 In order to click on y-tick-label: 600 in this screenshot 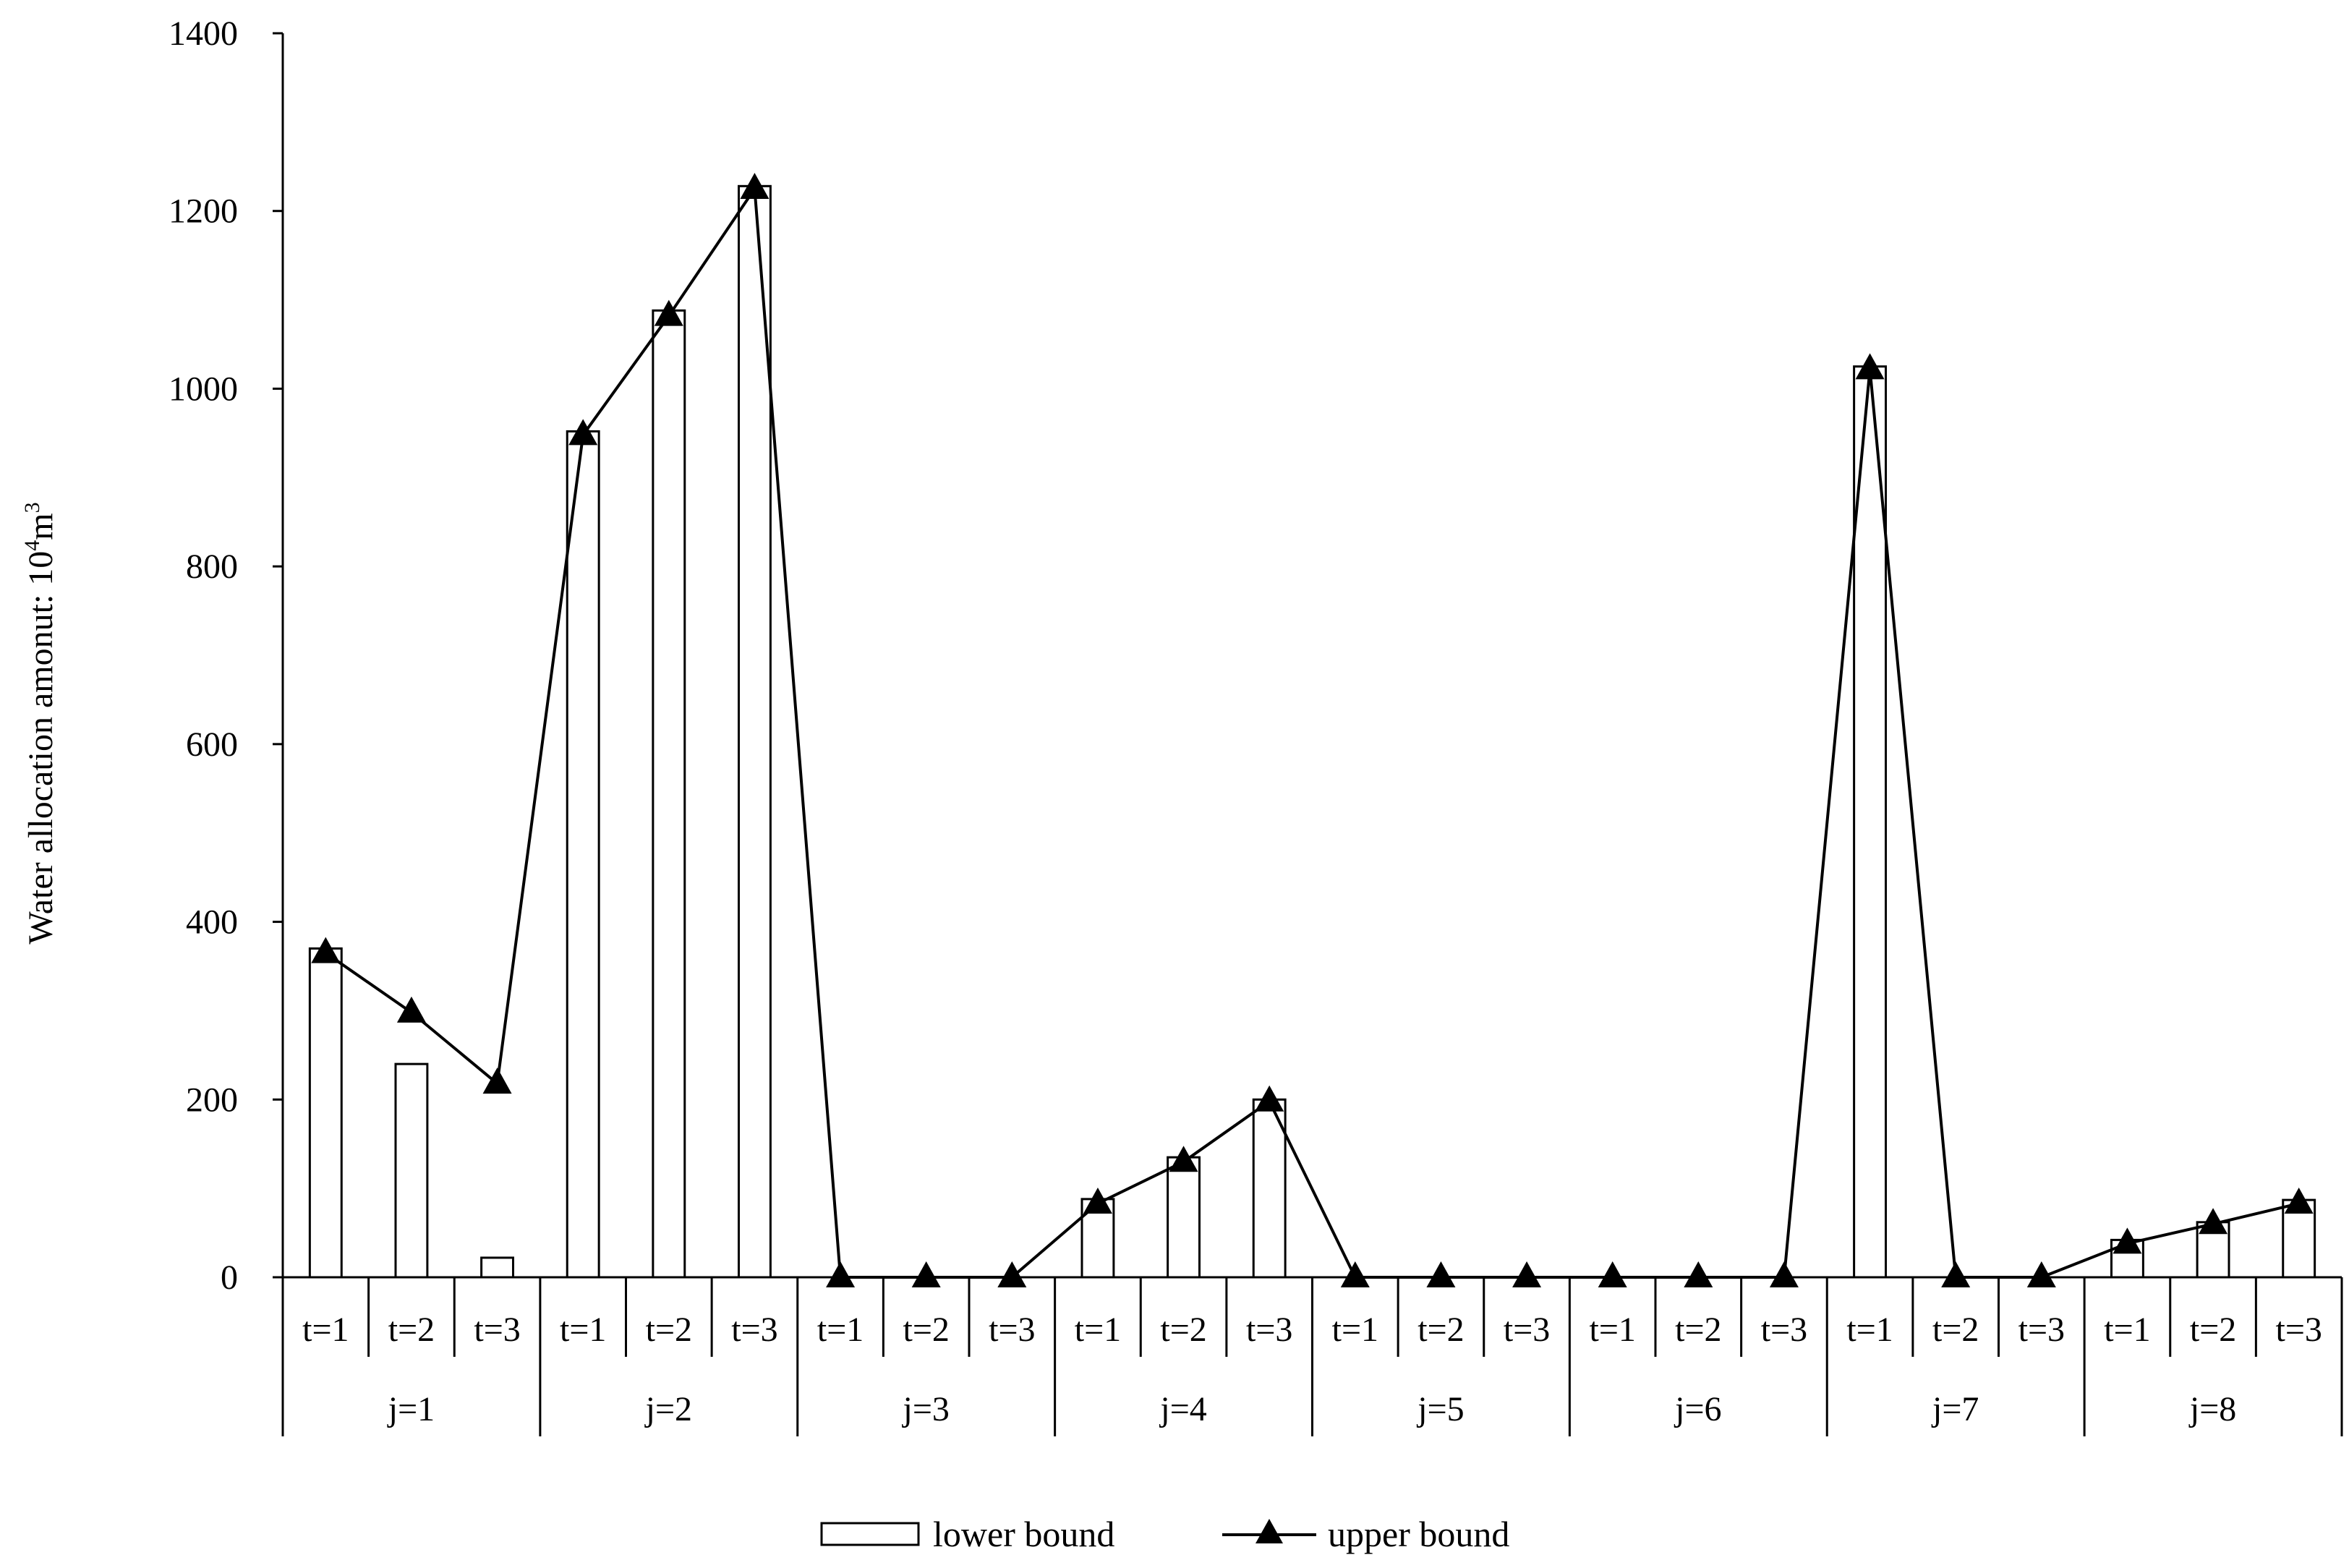, I will do `click(212, 744)`.